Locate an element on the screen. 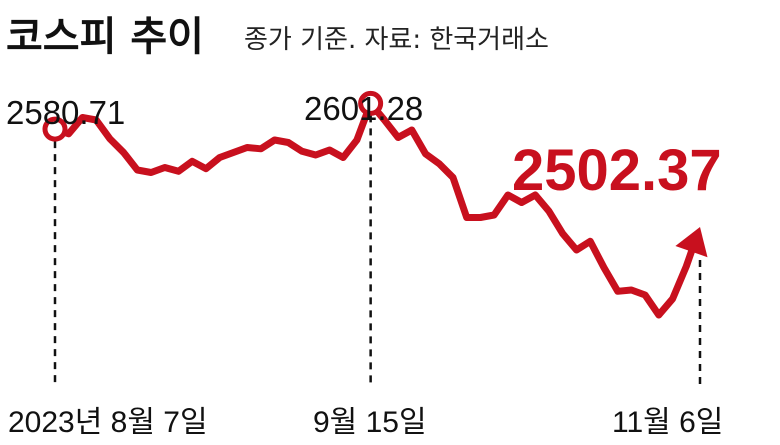 The image size is (780, 445). peak-point-marker is located at coordinates (371, 103).